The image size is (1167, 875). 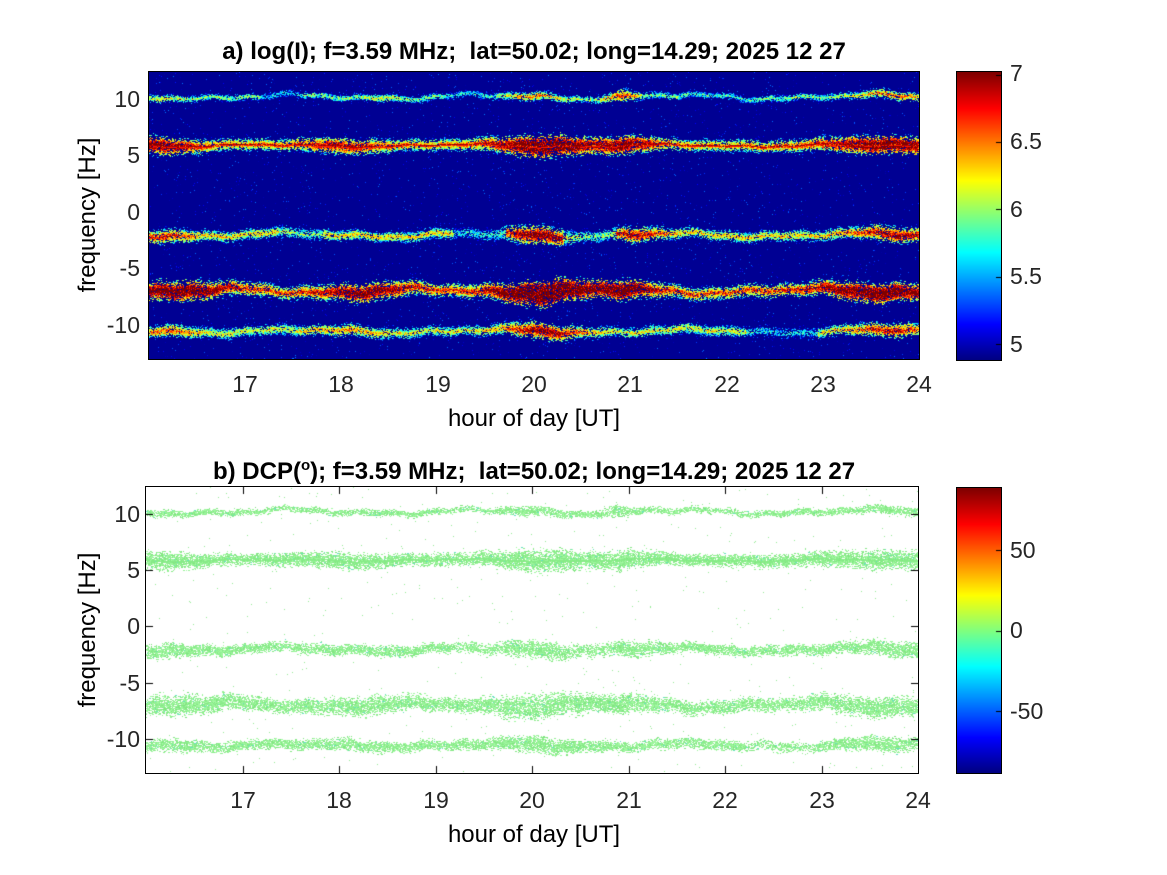 What do you see at coordinates (87, 630) in the screenshot?
I see `panel-b-ylabel: frequency [Hz]` at bounding box center [87, 630].